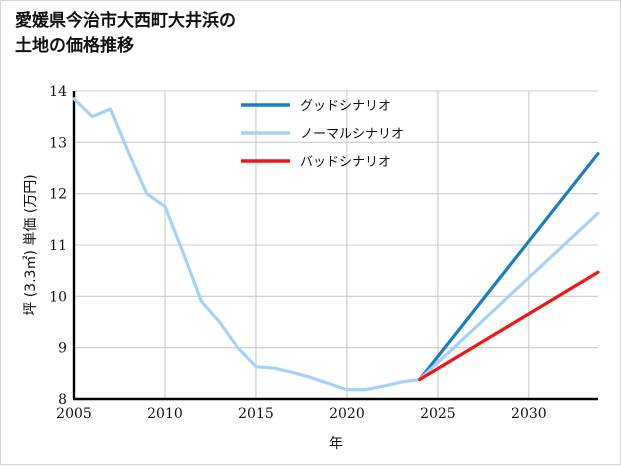 Image resolution: width=621 pixels, height=466 pixels. What do you see at coordinates (345, 106) in the screenshot?
I see `legend-label-グッドシナリオ: グッドシナリオ` at bounding box center [345, 106].